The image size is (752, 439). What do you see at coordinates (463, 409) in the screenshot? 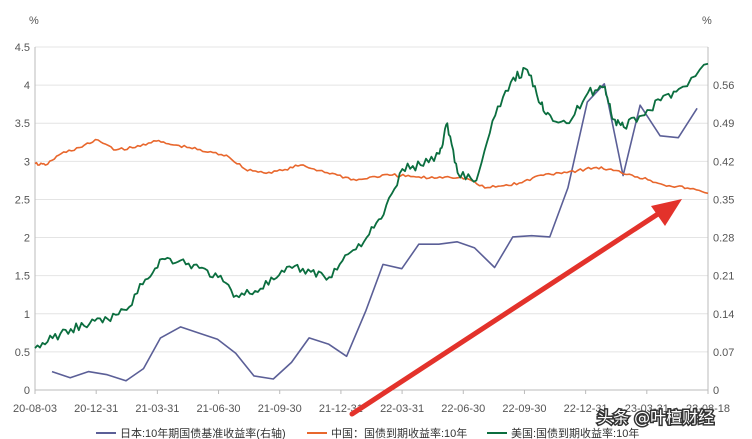
I see `x-tick-label: 22-06-30` at bounding box center [463, 409].